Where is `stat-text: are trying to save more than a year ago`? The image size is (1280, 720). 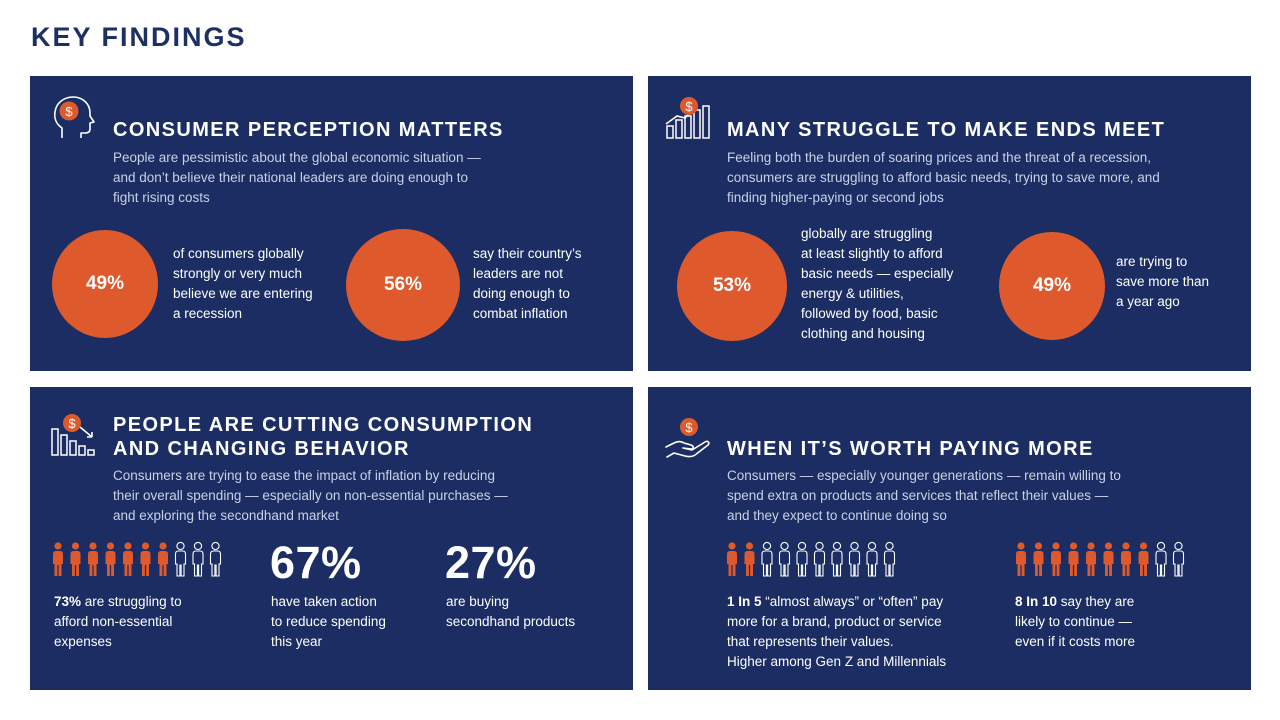 stat-text: are trying to save more than a year ago is located at coordinates (1163, 281).